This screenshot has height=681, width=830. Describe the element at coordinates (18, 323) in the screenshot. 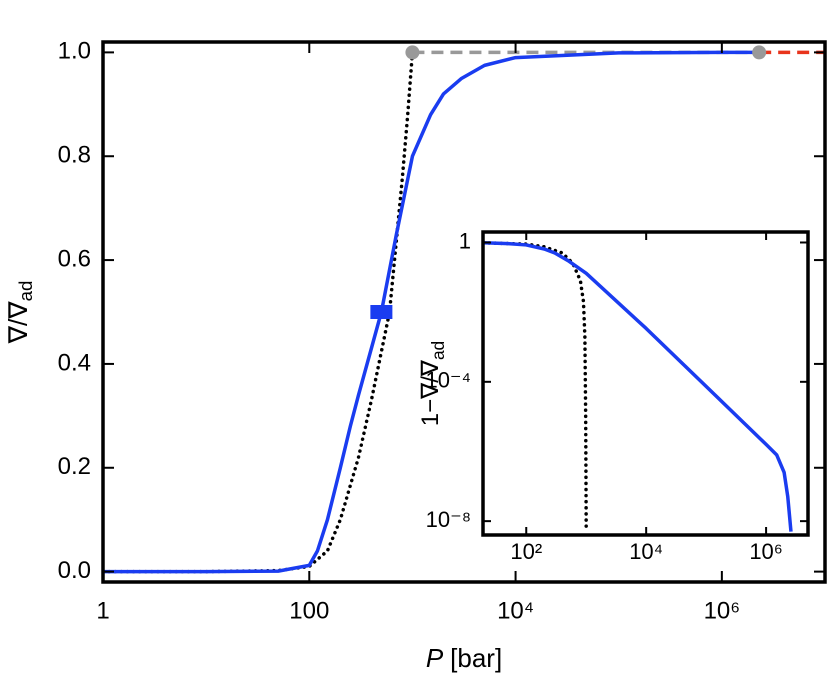

I see `y-axis-label-main: ∇/∇` at that location.